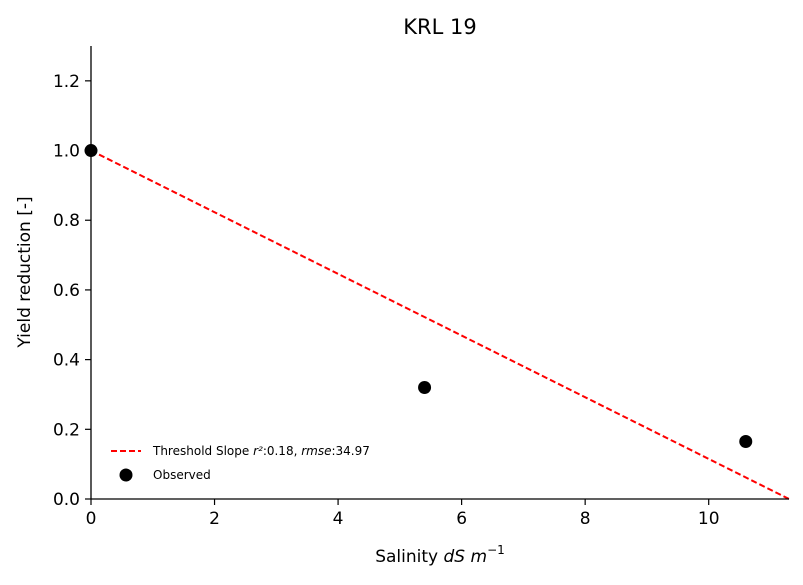 This screenshot has height=585, width=803. I want to click on legend-label-threshold: Threshold Slope r²:0.18, rmse:34.97, so click(261, 451).